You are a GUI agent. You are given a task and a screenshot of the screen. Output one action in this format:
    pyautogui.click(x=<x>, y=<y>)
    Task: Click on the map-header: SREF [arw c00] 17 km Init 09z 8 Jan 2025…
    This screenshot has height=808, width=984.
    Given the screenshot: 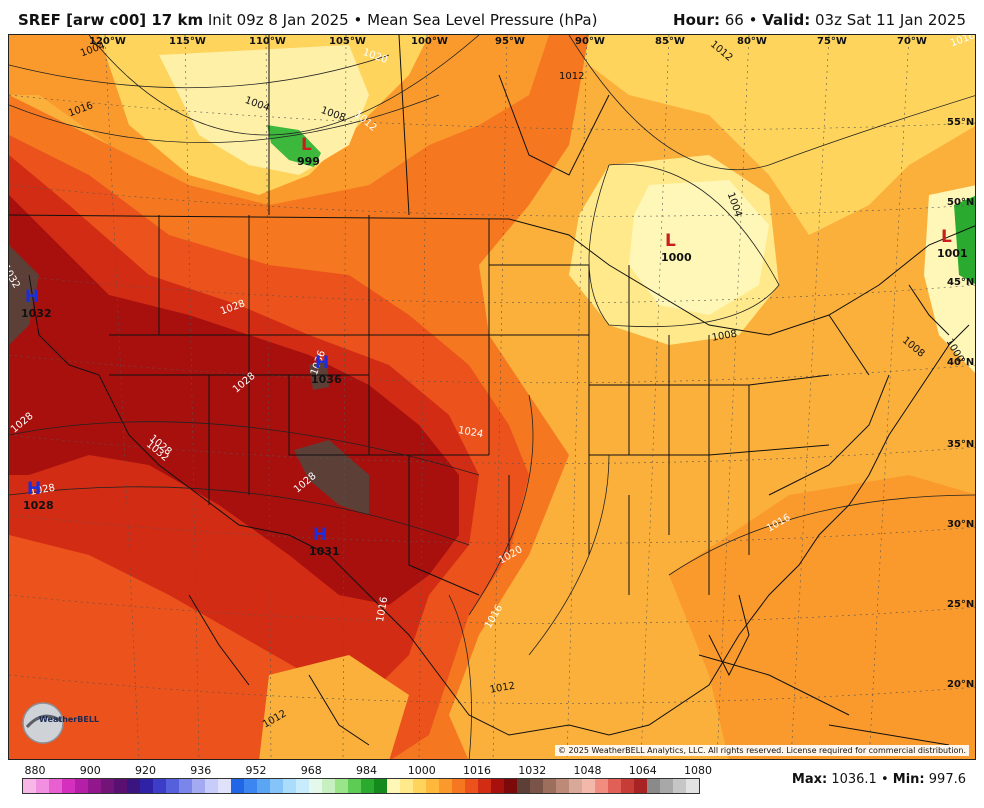 What is the action you would take?
    pyautogui.click(x=492, y=17)
    